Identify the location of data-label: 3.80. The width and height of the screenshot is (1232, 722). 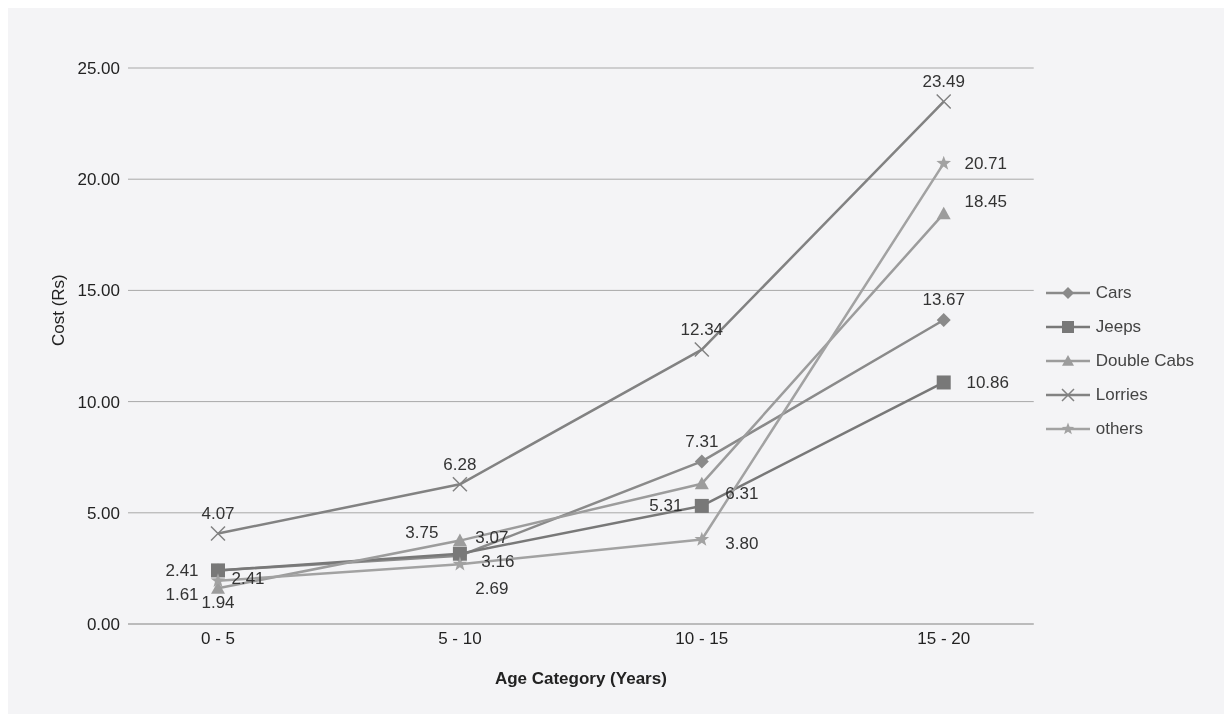
(742, 543).